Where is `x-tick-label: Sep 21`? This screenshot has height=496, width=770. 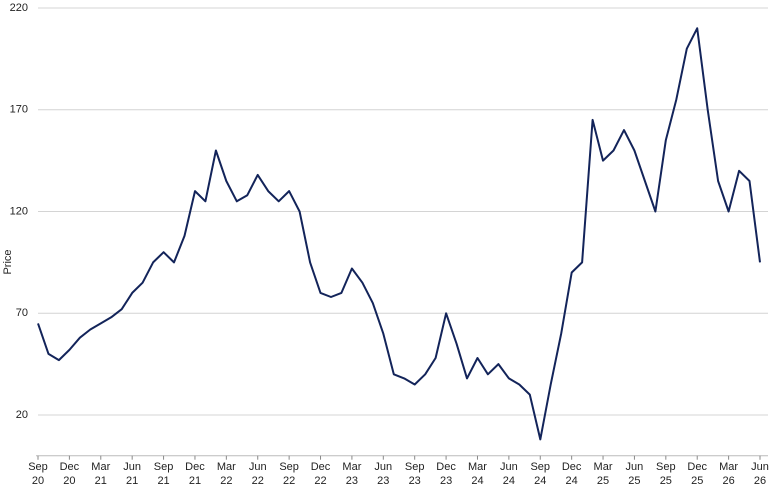
x-tick-label: Sep 21 is located at coordinates (163, 473).